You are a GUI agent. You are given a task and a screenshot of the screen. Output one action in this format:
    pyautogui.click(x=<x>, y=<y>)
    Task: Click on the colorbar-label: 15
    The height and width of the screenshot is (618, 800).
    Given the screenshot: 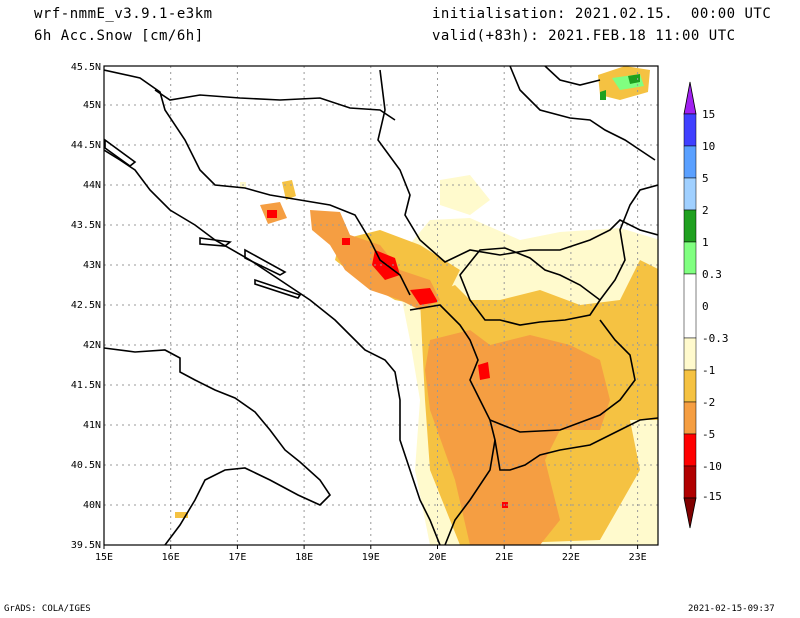 What is the action you would take?
    pyautogui.click(x=708, y=114)
    